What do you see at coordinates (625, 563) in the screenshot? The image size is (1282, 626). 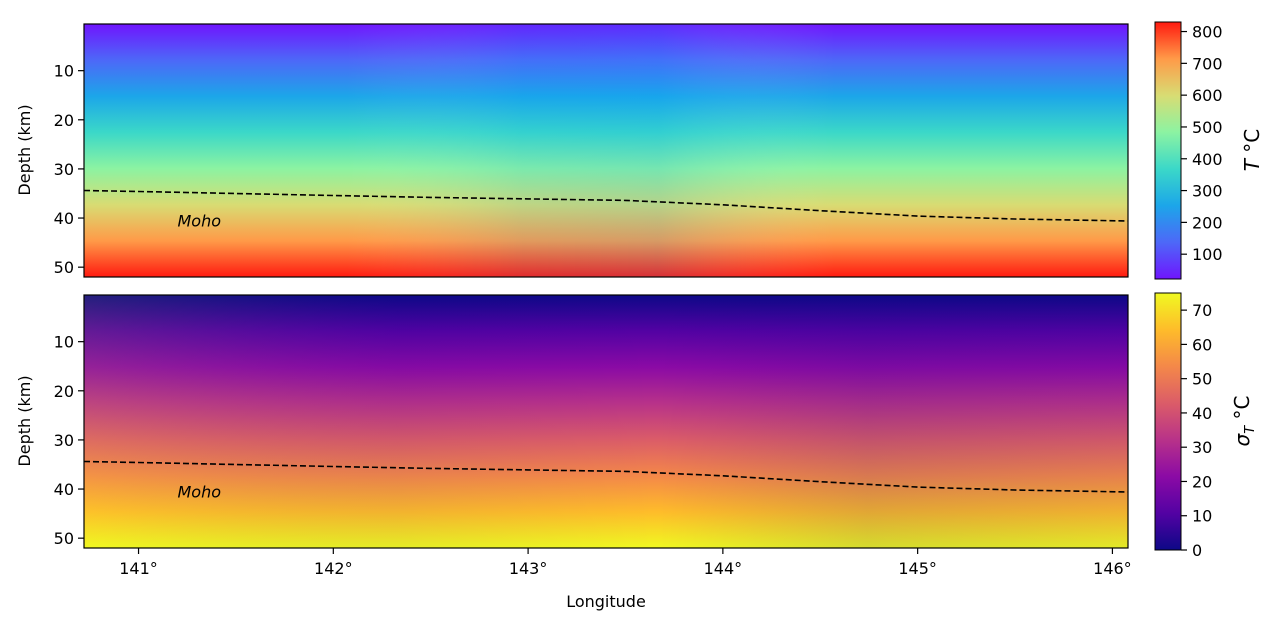 I see `uncertainty-x-ticks: 141° 142° 143° 144° 145° 146°` at bounding box center [625, 563].